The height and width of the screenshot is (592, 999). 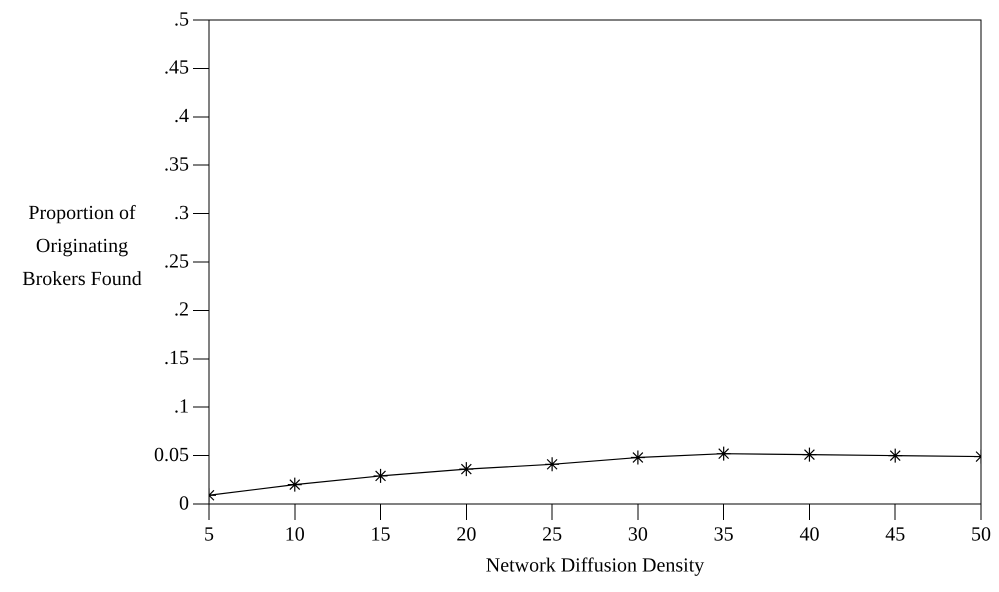 What do you see at coordinates (209, 534) in the screenshot?
I see `x-tick-label: 5` at bounding box center [209, 534].